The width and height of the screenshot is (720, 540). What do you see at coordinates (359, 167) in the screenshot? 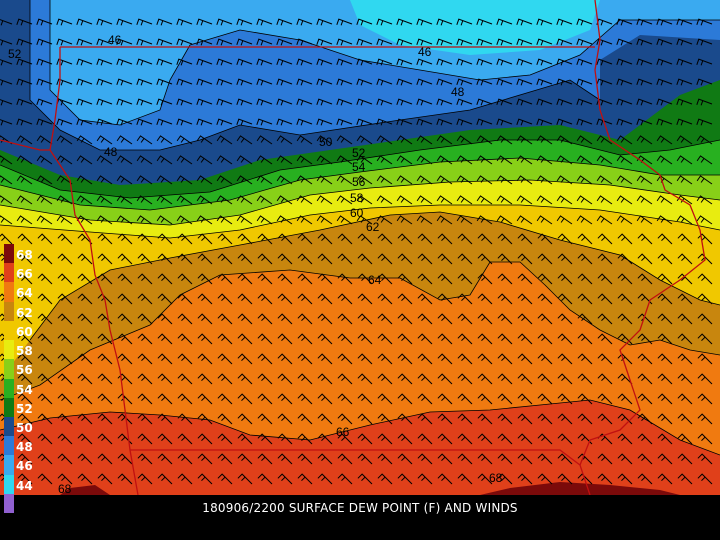
I see `contour-label: 54` at bounding box center [359, 167].